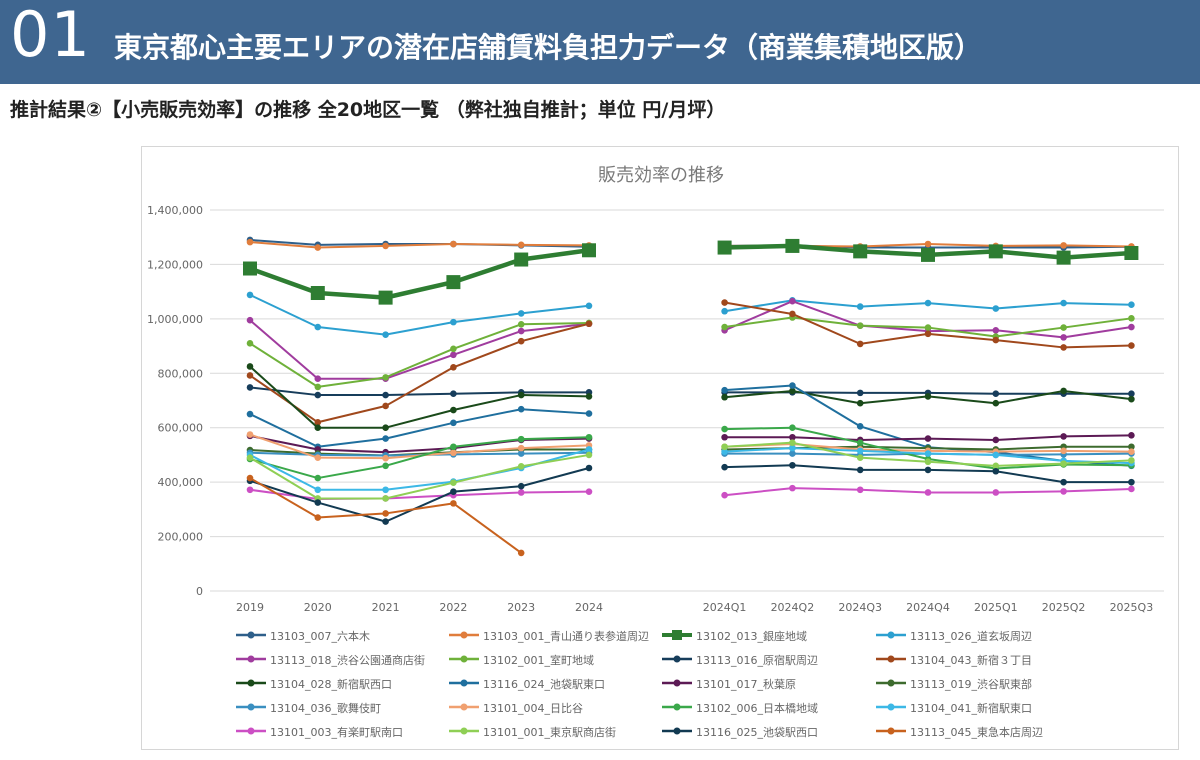 Image resolution: width=1200 pixels, height=760 pixels. I want to click on legend-label: 13113_019_渋谷駅東部, so click(971, 684).